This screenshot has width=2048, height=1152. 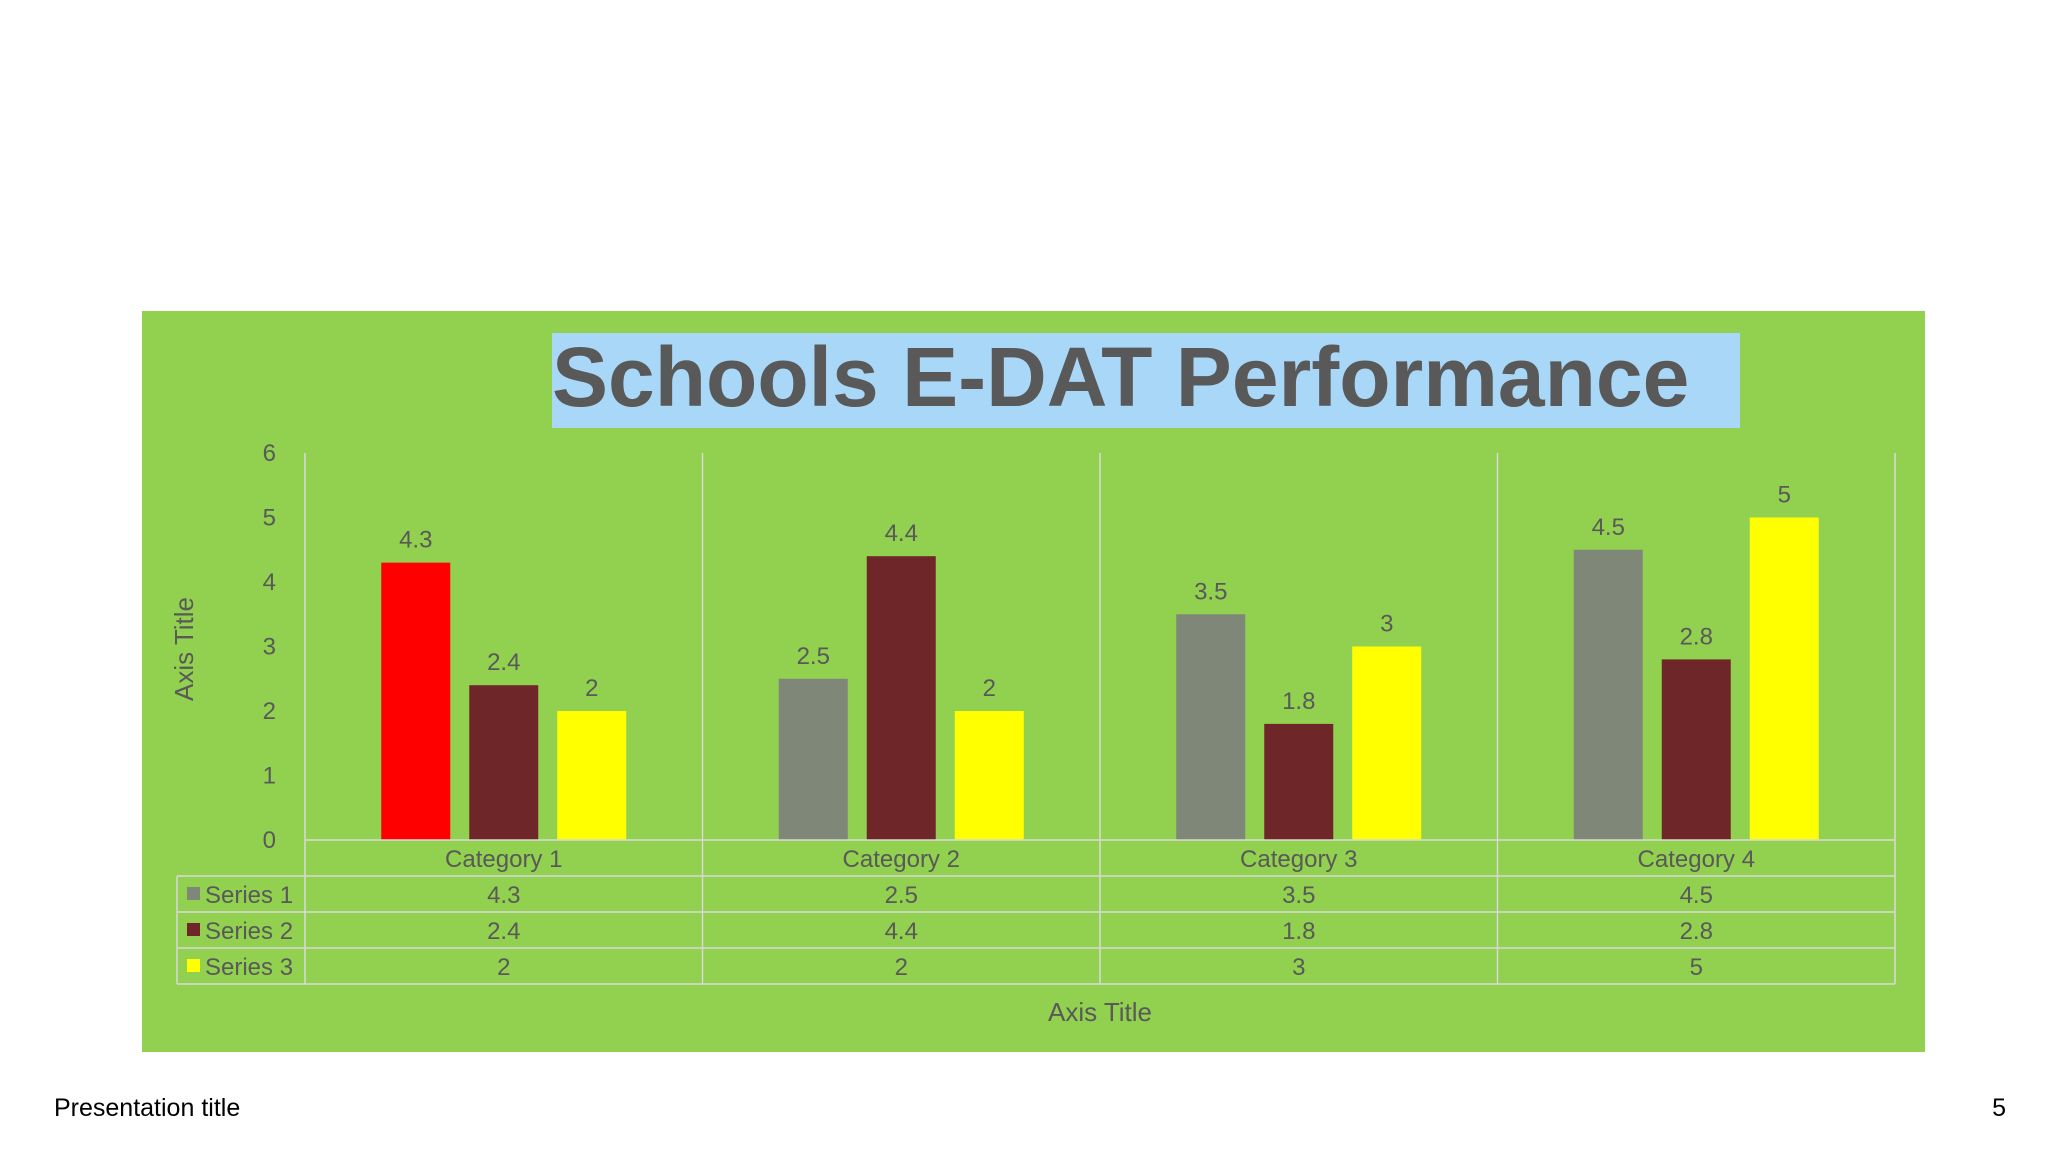 I want to click on table-cell: 2.5, so click(x=901, y=895).